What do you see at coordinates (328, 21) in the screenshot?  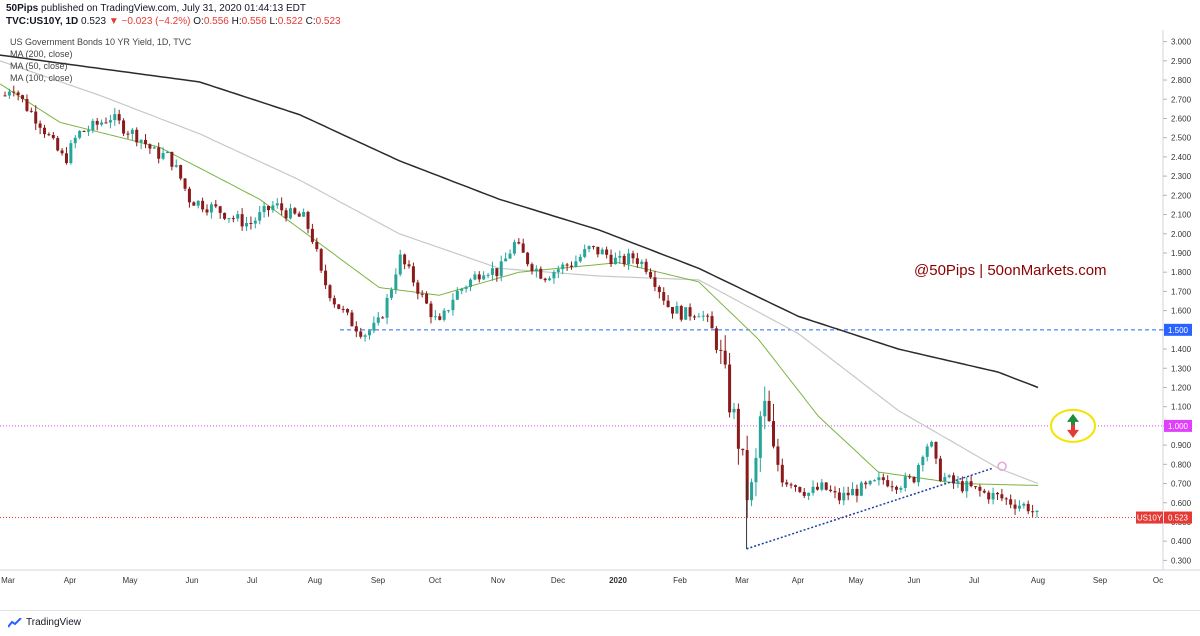 I see `close-value: 0.523` at bounding box center [328, 21].